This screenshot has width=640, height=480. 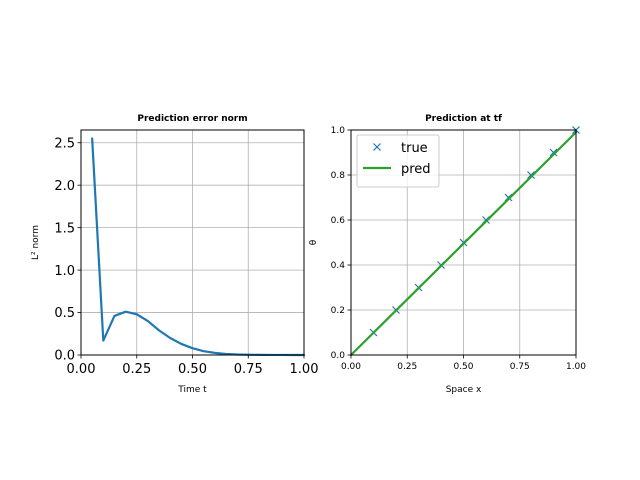 What do you see at coordinates (463, 367) in the screenshot?
I see `prediction-x-tick-label: 0.50` at bounding box center [463, 367].